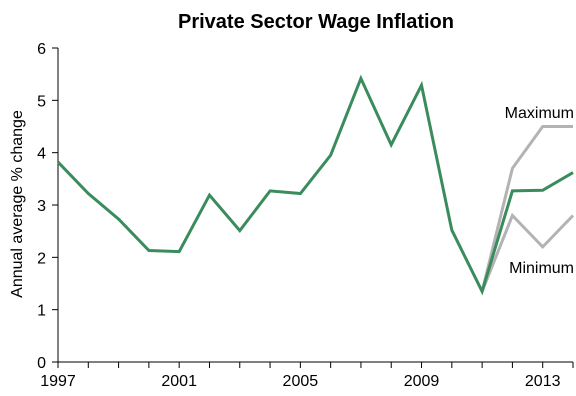 The height and width of the screenshot is (396, 576). Describe the element at coordinates (539, 113) in the screenshot. I see `maximum-label: Maximum` at that location.